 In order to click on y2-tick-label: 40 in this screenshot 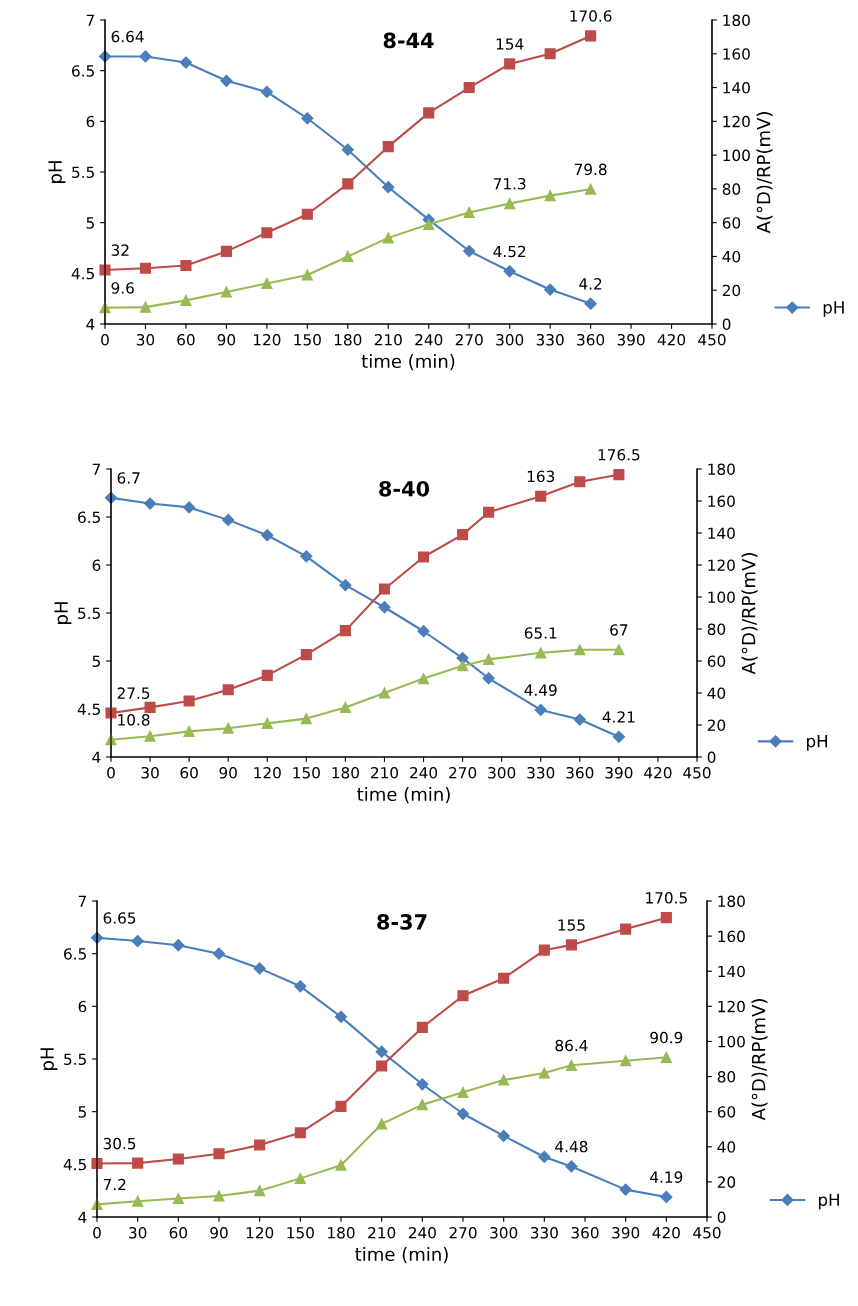, I will do `click(731, 256)`.